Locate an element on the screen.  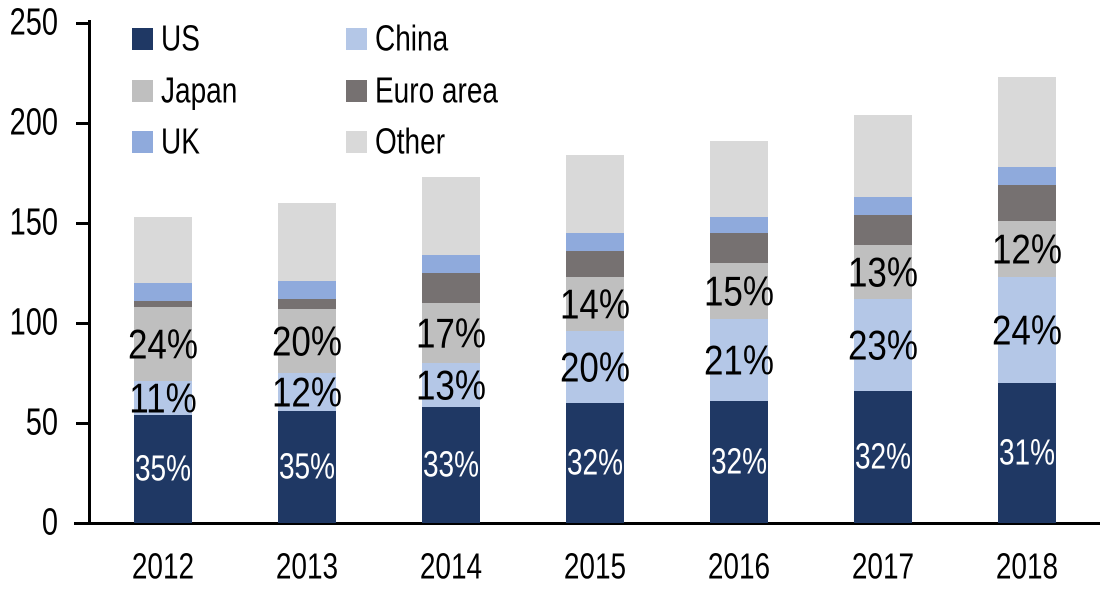
bar-segment-other-2016 is located at coordinates (739, 179).